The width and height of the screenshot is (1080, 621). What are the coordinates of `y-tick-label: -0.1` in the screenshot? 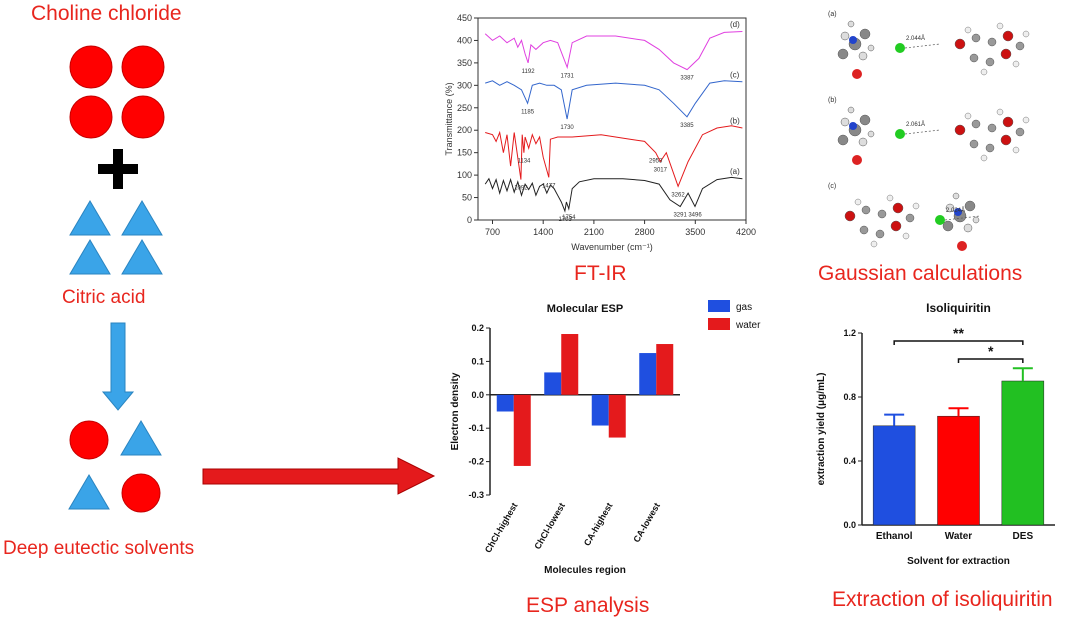 It's located at (476, 428).